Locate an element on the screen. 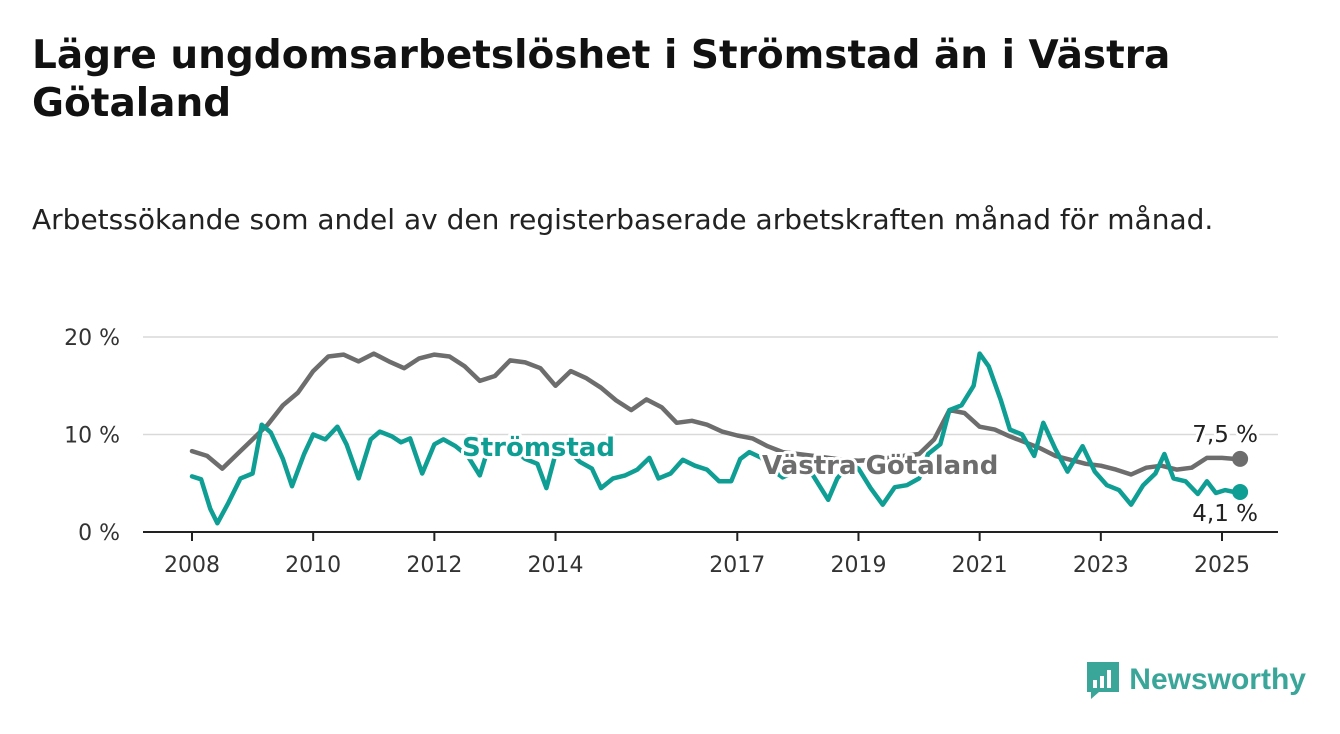  x-tick-label: 2017 is located at coordinates (737, 565).